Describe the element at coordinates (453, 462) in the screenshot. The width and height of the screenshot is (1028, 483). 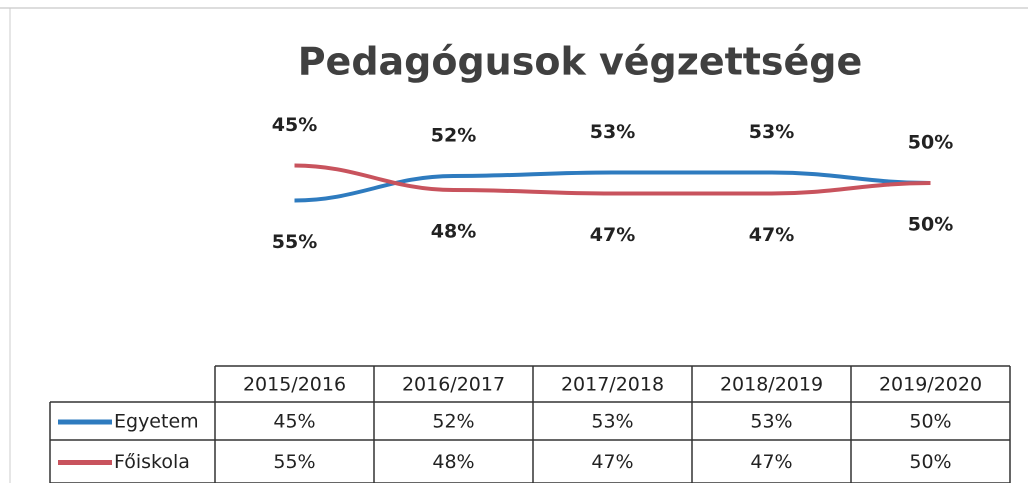
I see `table-cell: 48%` at that location.